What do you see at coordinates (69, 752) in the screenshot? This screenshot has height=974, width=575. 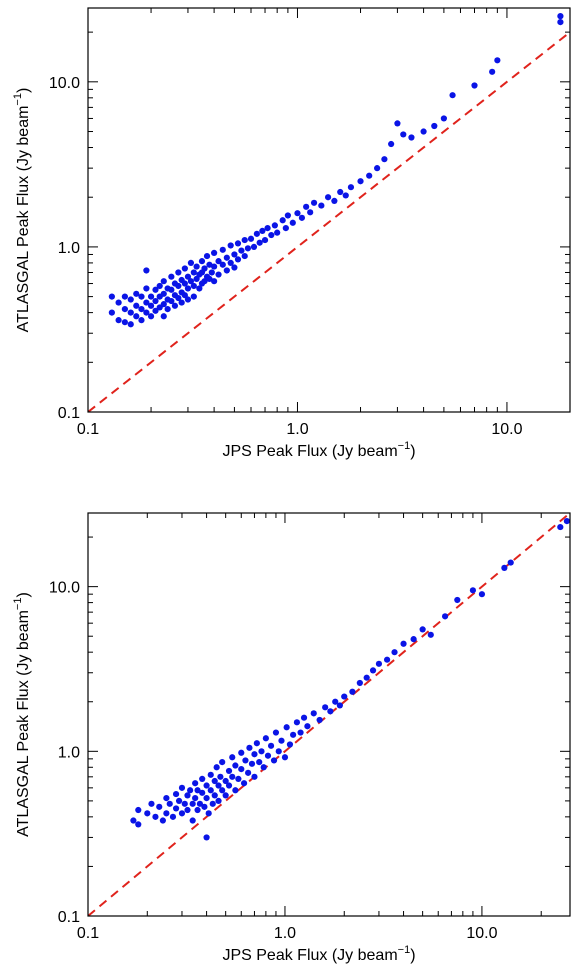 I see `y-tick-label: 1.0` at bounding box center [69, 752].